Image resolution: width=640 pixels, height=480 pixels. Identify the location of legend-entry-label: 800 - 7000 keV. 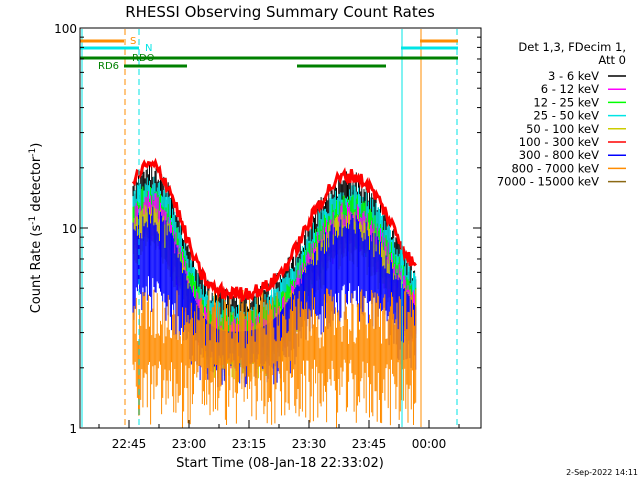
(555, 168).